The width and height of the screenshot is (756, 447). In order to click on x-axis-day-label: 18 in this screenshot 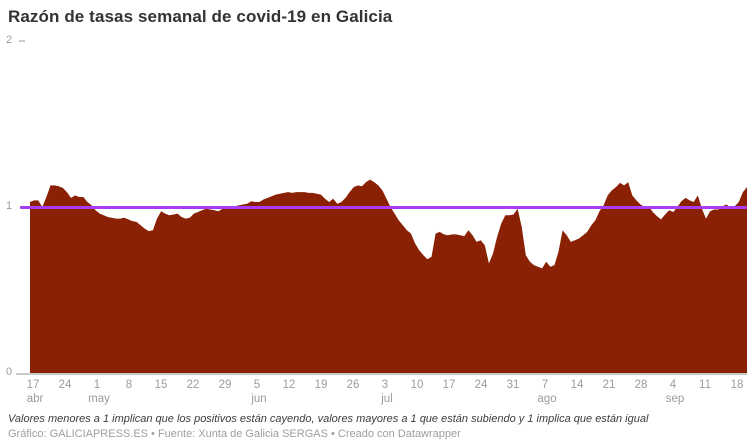, I will do `click(737, 385)`.